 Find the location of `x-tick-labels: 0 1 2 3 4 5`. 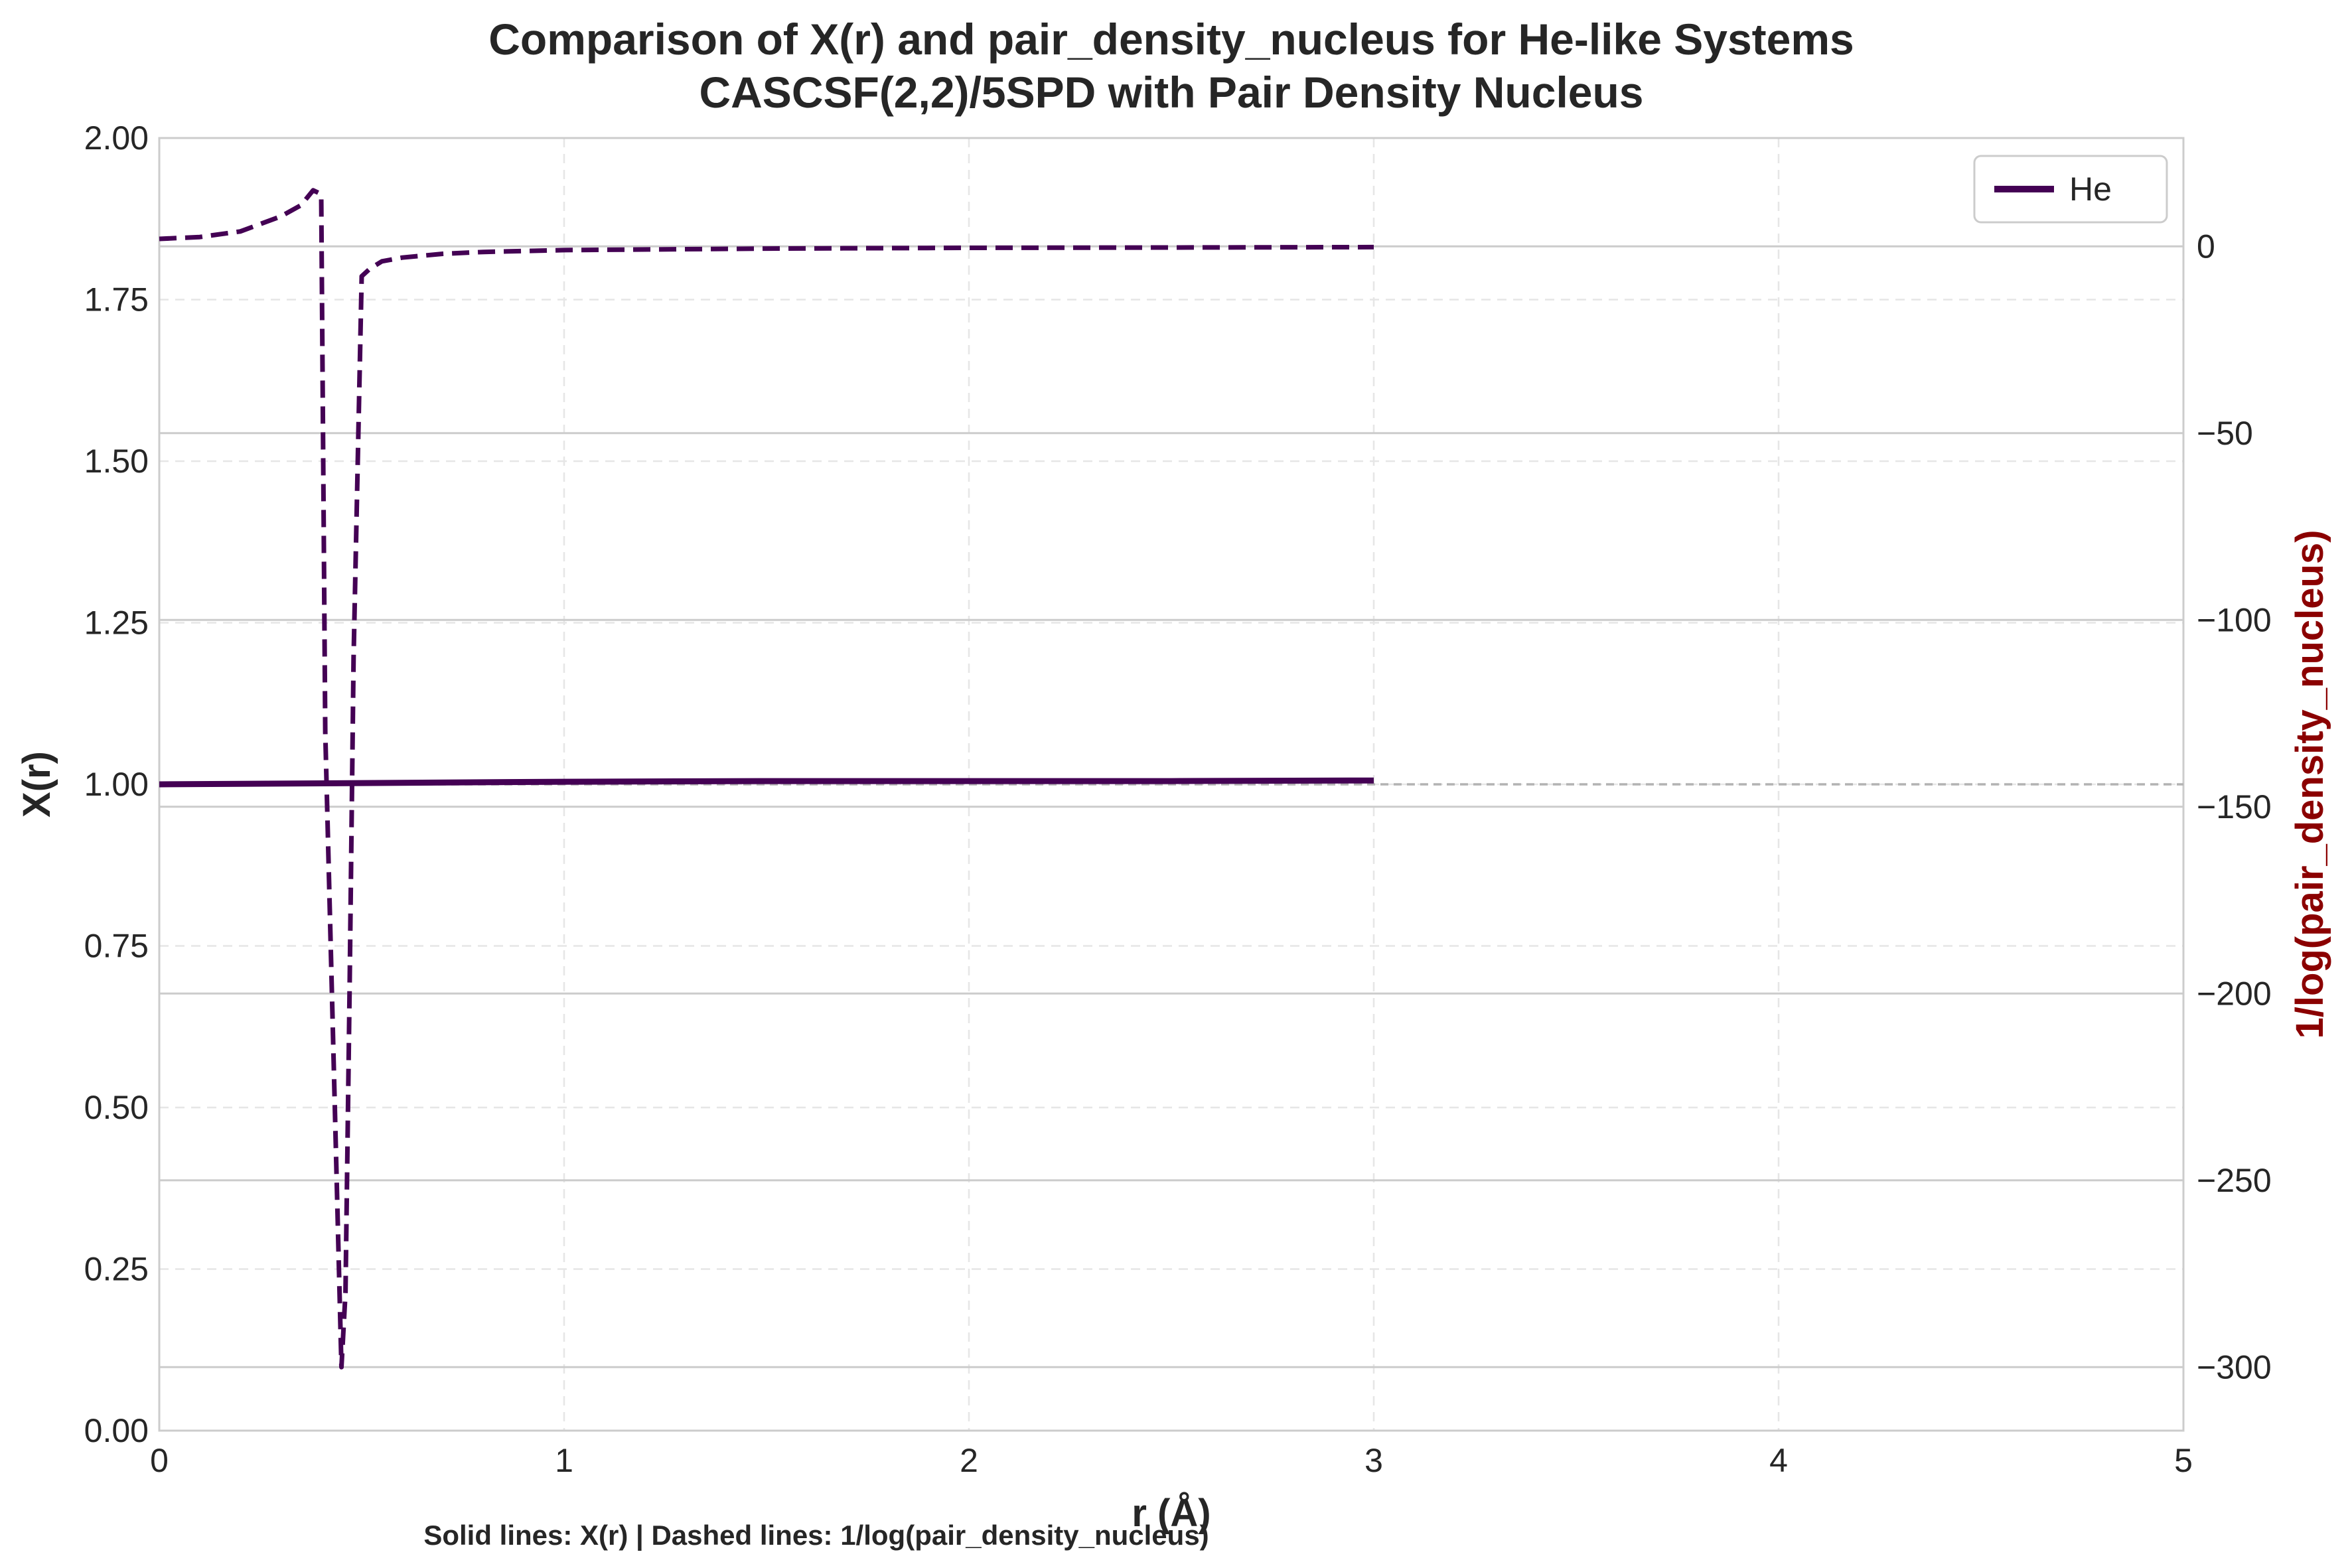

x-tick-labels: 0 1 2 3 4 5 is located at coordinates (1171, 1460).